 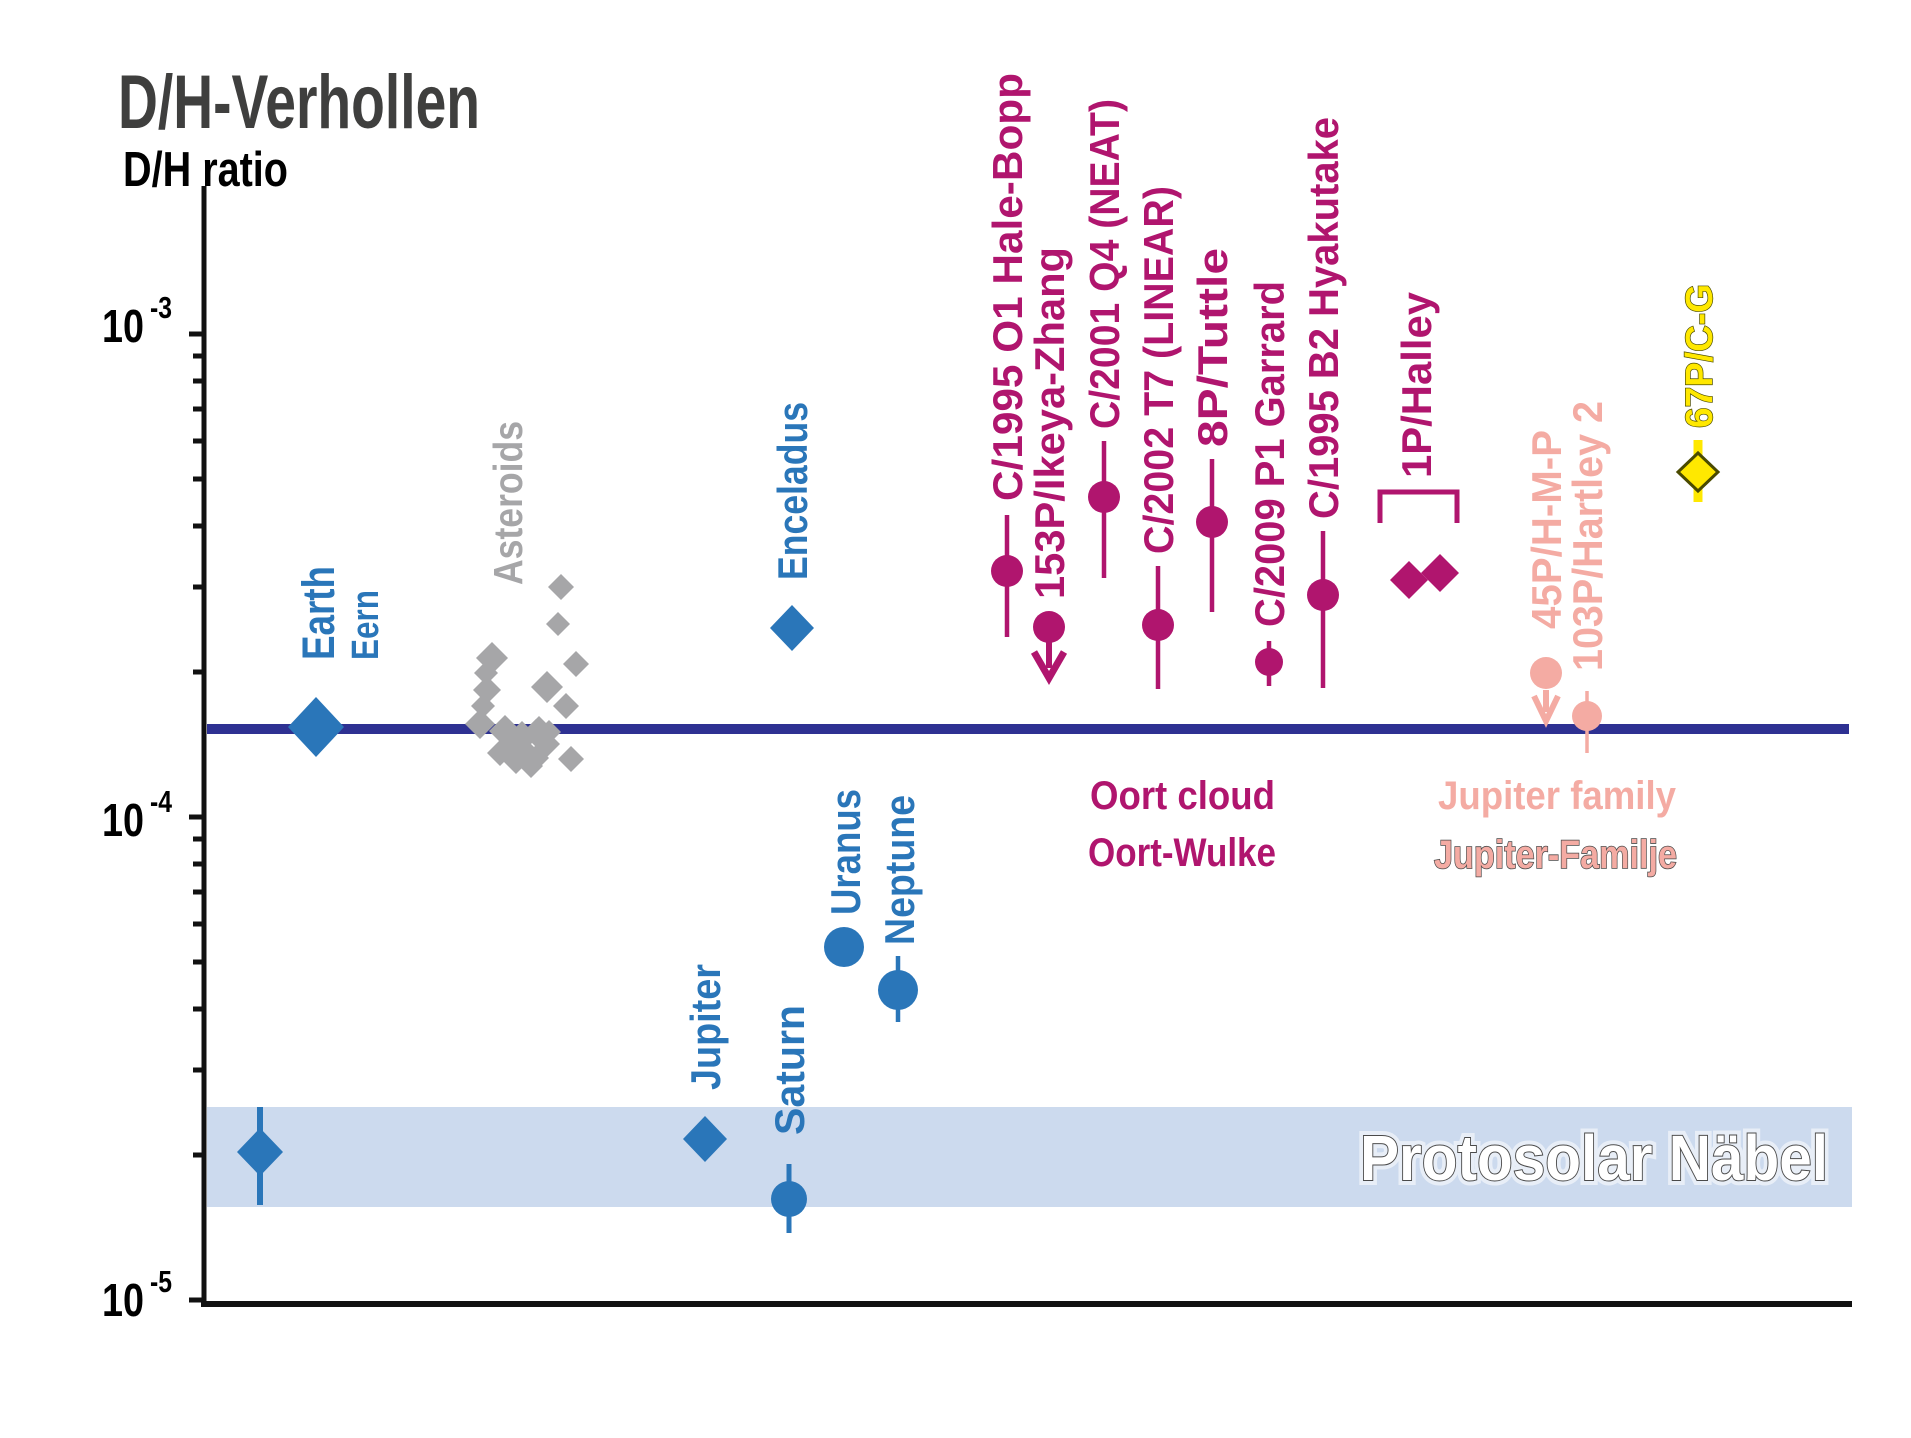 I want to click on svg-text: -3, so click(x=161, y=307).